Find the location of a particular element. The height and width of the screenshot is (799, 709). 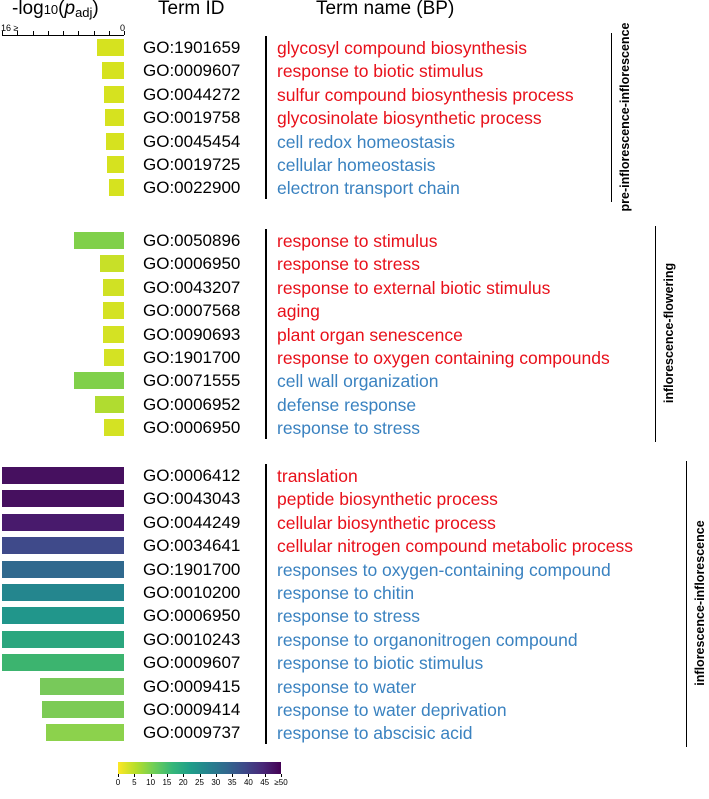

term-name: cell wall organization is located at coordinates (358, 381).